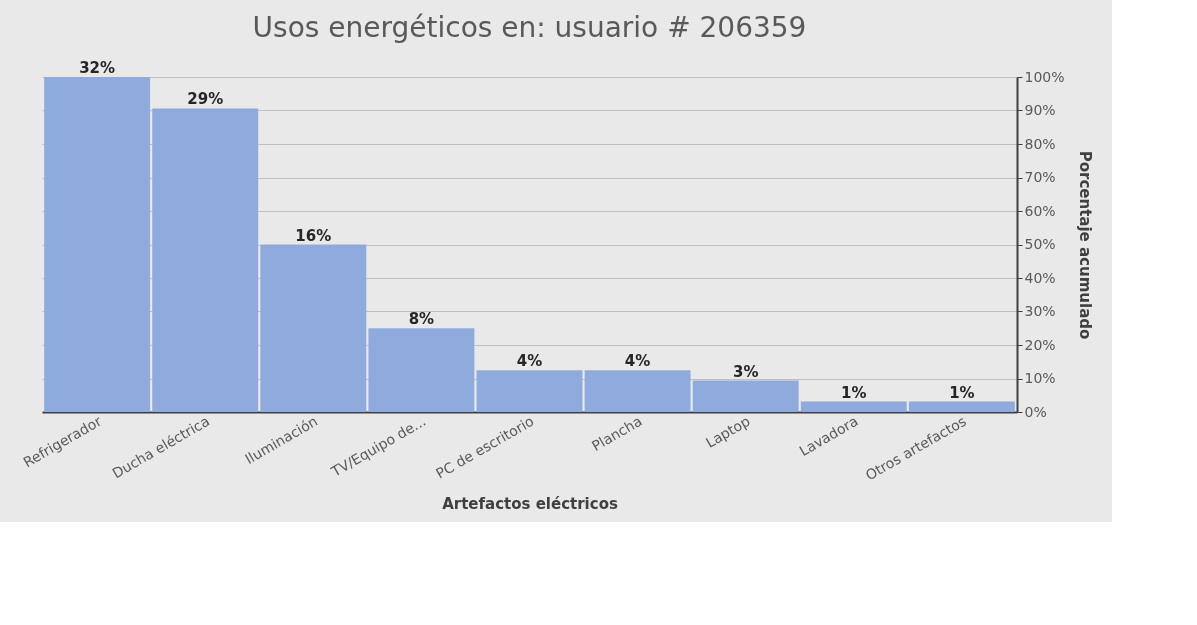 This screenshot has width=1197, height=625. What do you see at coordinates (1040, 344) in the screenshot?
I see `y2-tick-label: 20%` at bounding box center [1040, 344].